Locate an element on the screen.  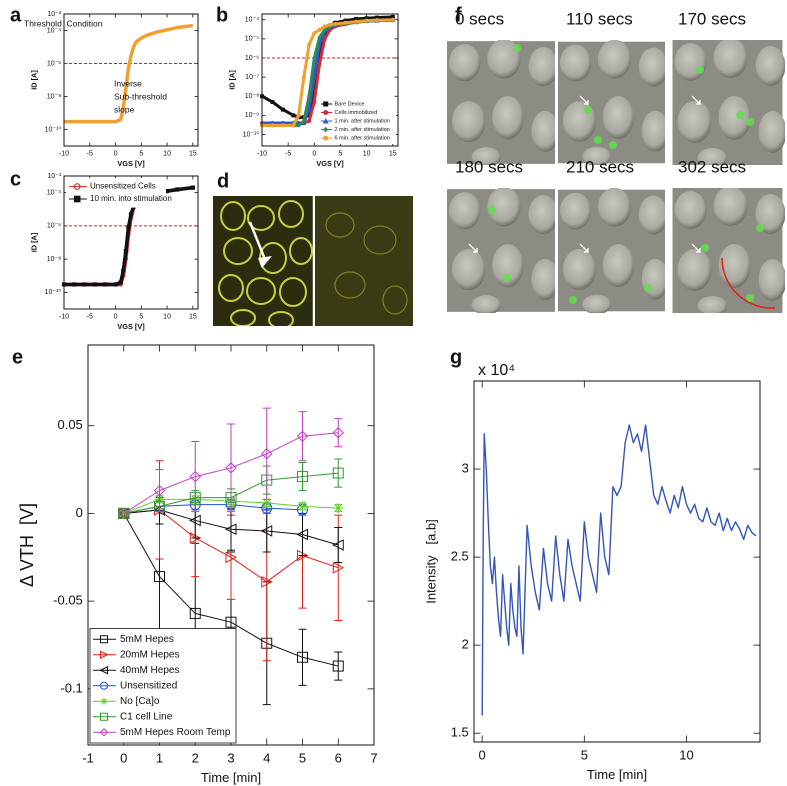
legend-label: Bare Device is located at coordinates (350, 104).